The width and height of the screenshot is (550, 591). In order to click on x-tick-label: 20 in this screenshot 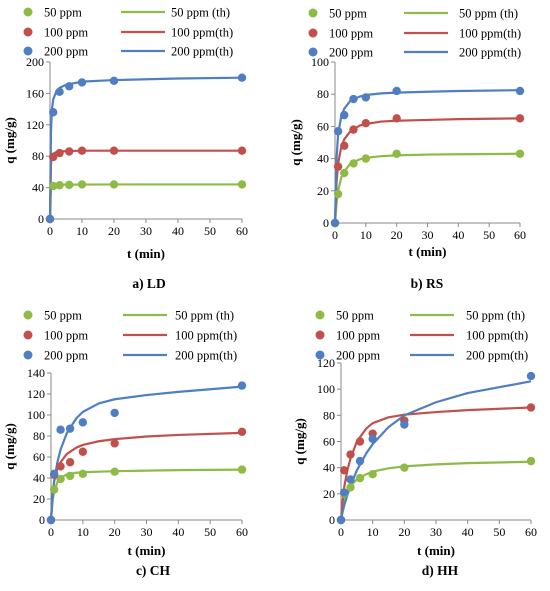, I will do `click(114, 231)`.